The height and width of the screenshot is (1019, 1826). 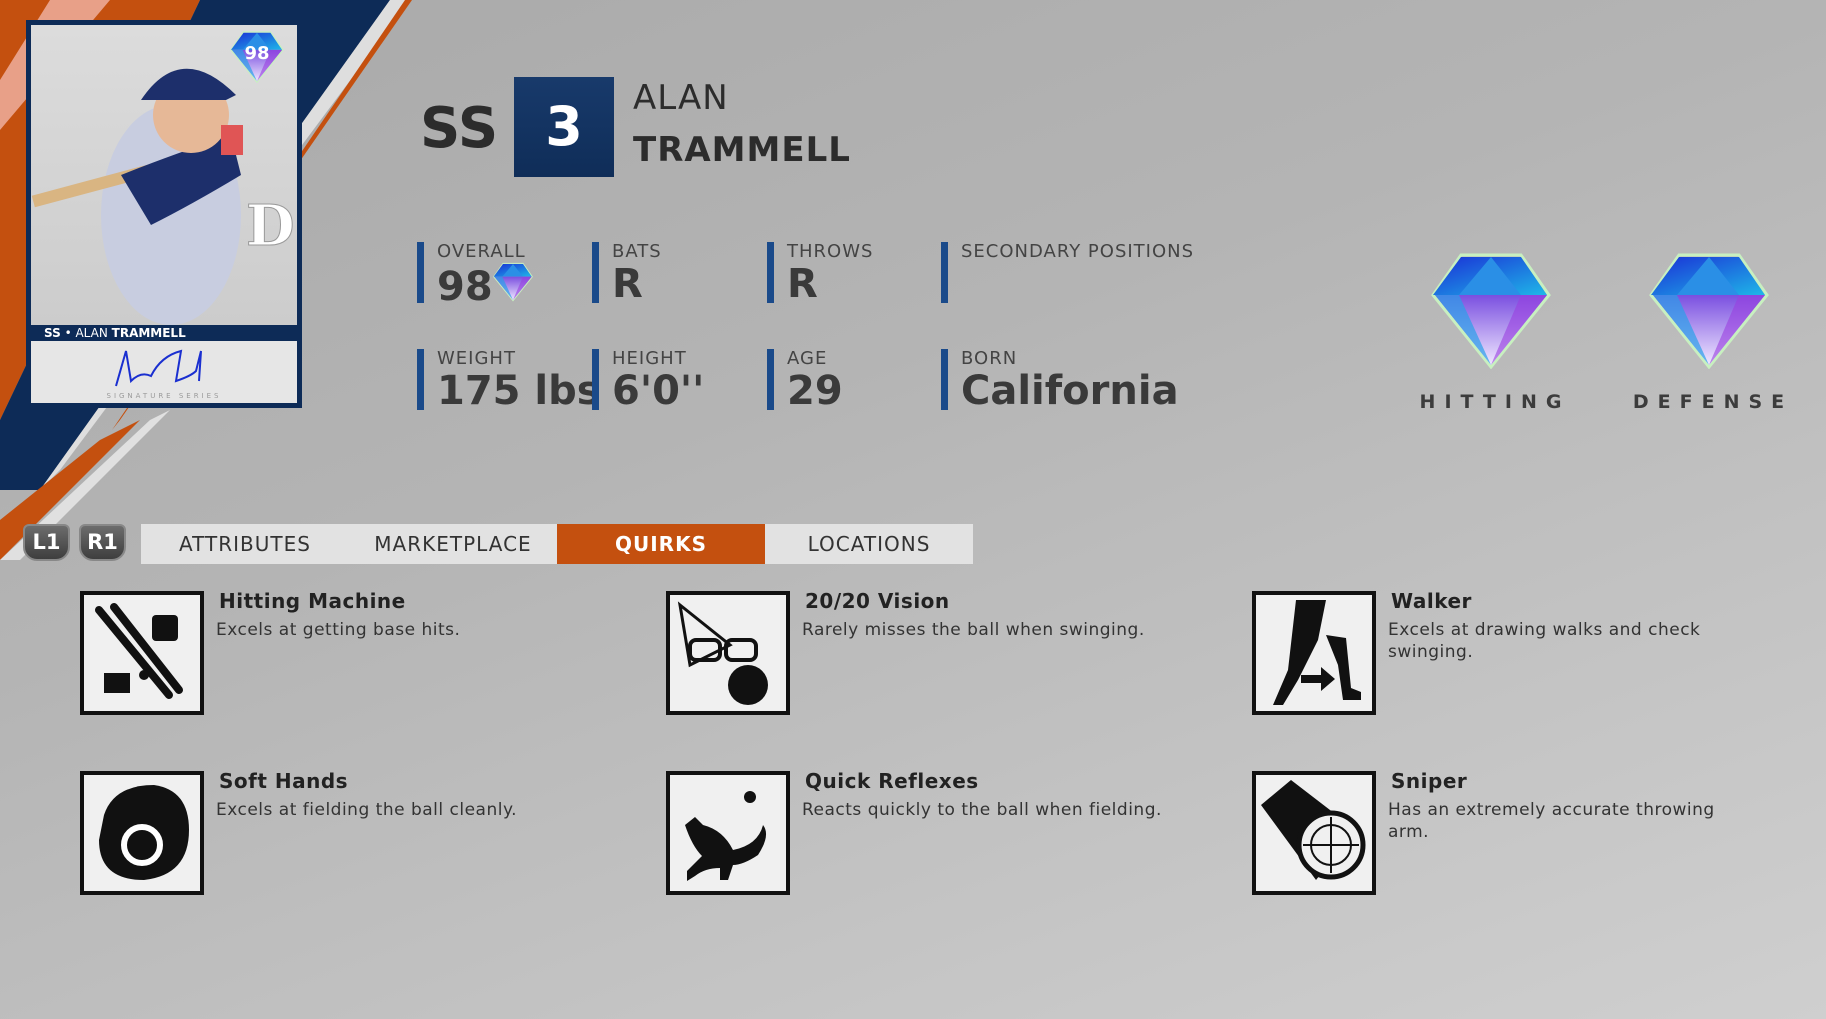 What do you see at coordinates (164, 333) in the screenshot?
I see `card-caption: SS • ALAN TRAMMELL` at bounding box center [164, 333].